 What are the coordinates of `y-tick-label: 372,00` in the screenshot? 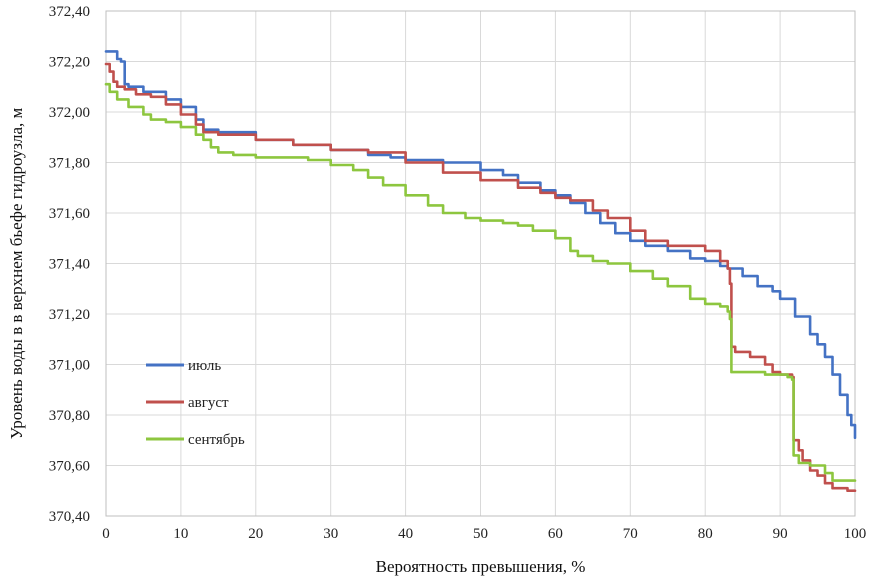 It's located at (69, 113).